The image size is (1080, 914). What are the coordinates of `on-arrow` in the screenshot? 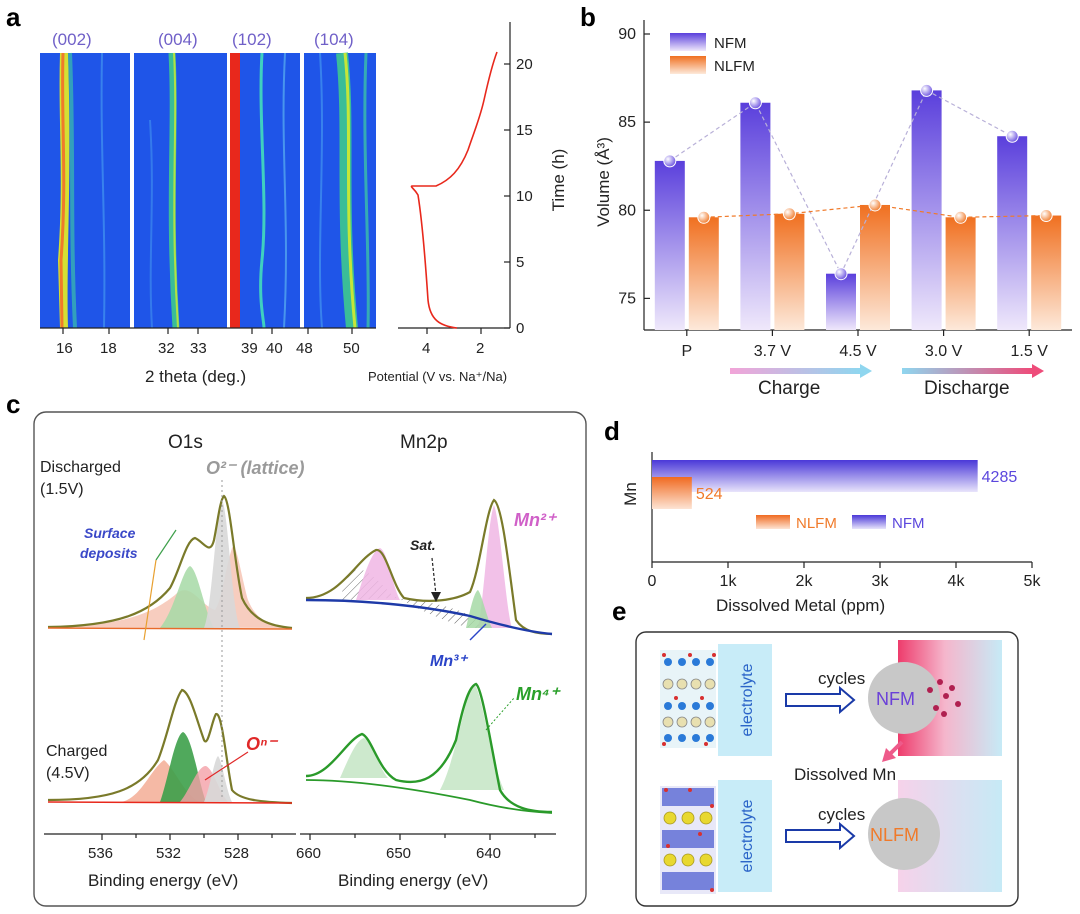 It's located at (226, 766).